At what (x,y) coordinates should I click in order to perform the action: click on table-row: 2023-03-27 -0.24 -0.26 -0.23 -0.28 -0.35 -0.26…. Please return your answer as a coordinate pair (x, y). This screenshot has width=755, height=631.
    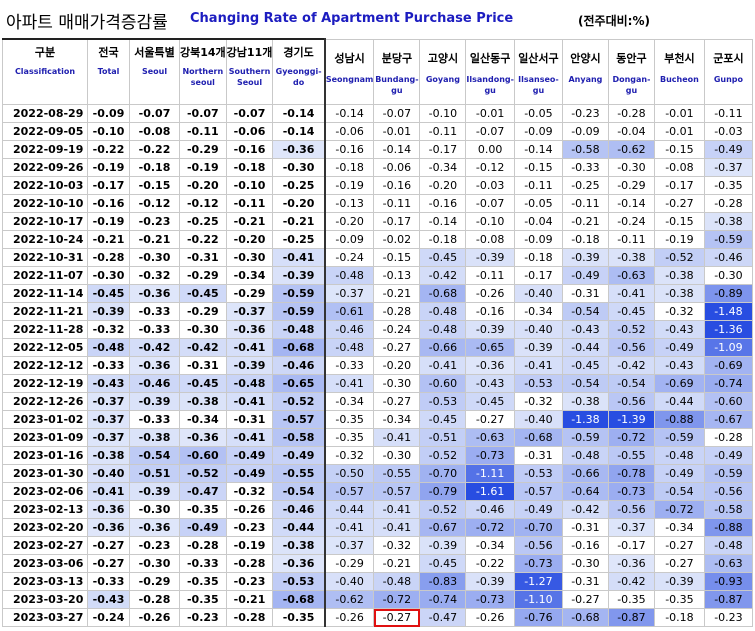
    Looking at the image, I should click on (377, 617).